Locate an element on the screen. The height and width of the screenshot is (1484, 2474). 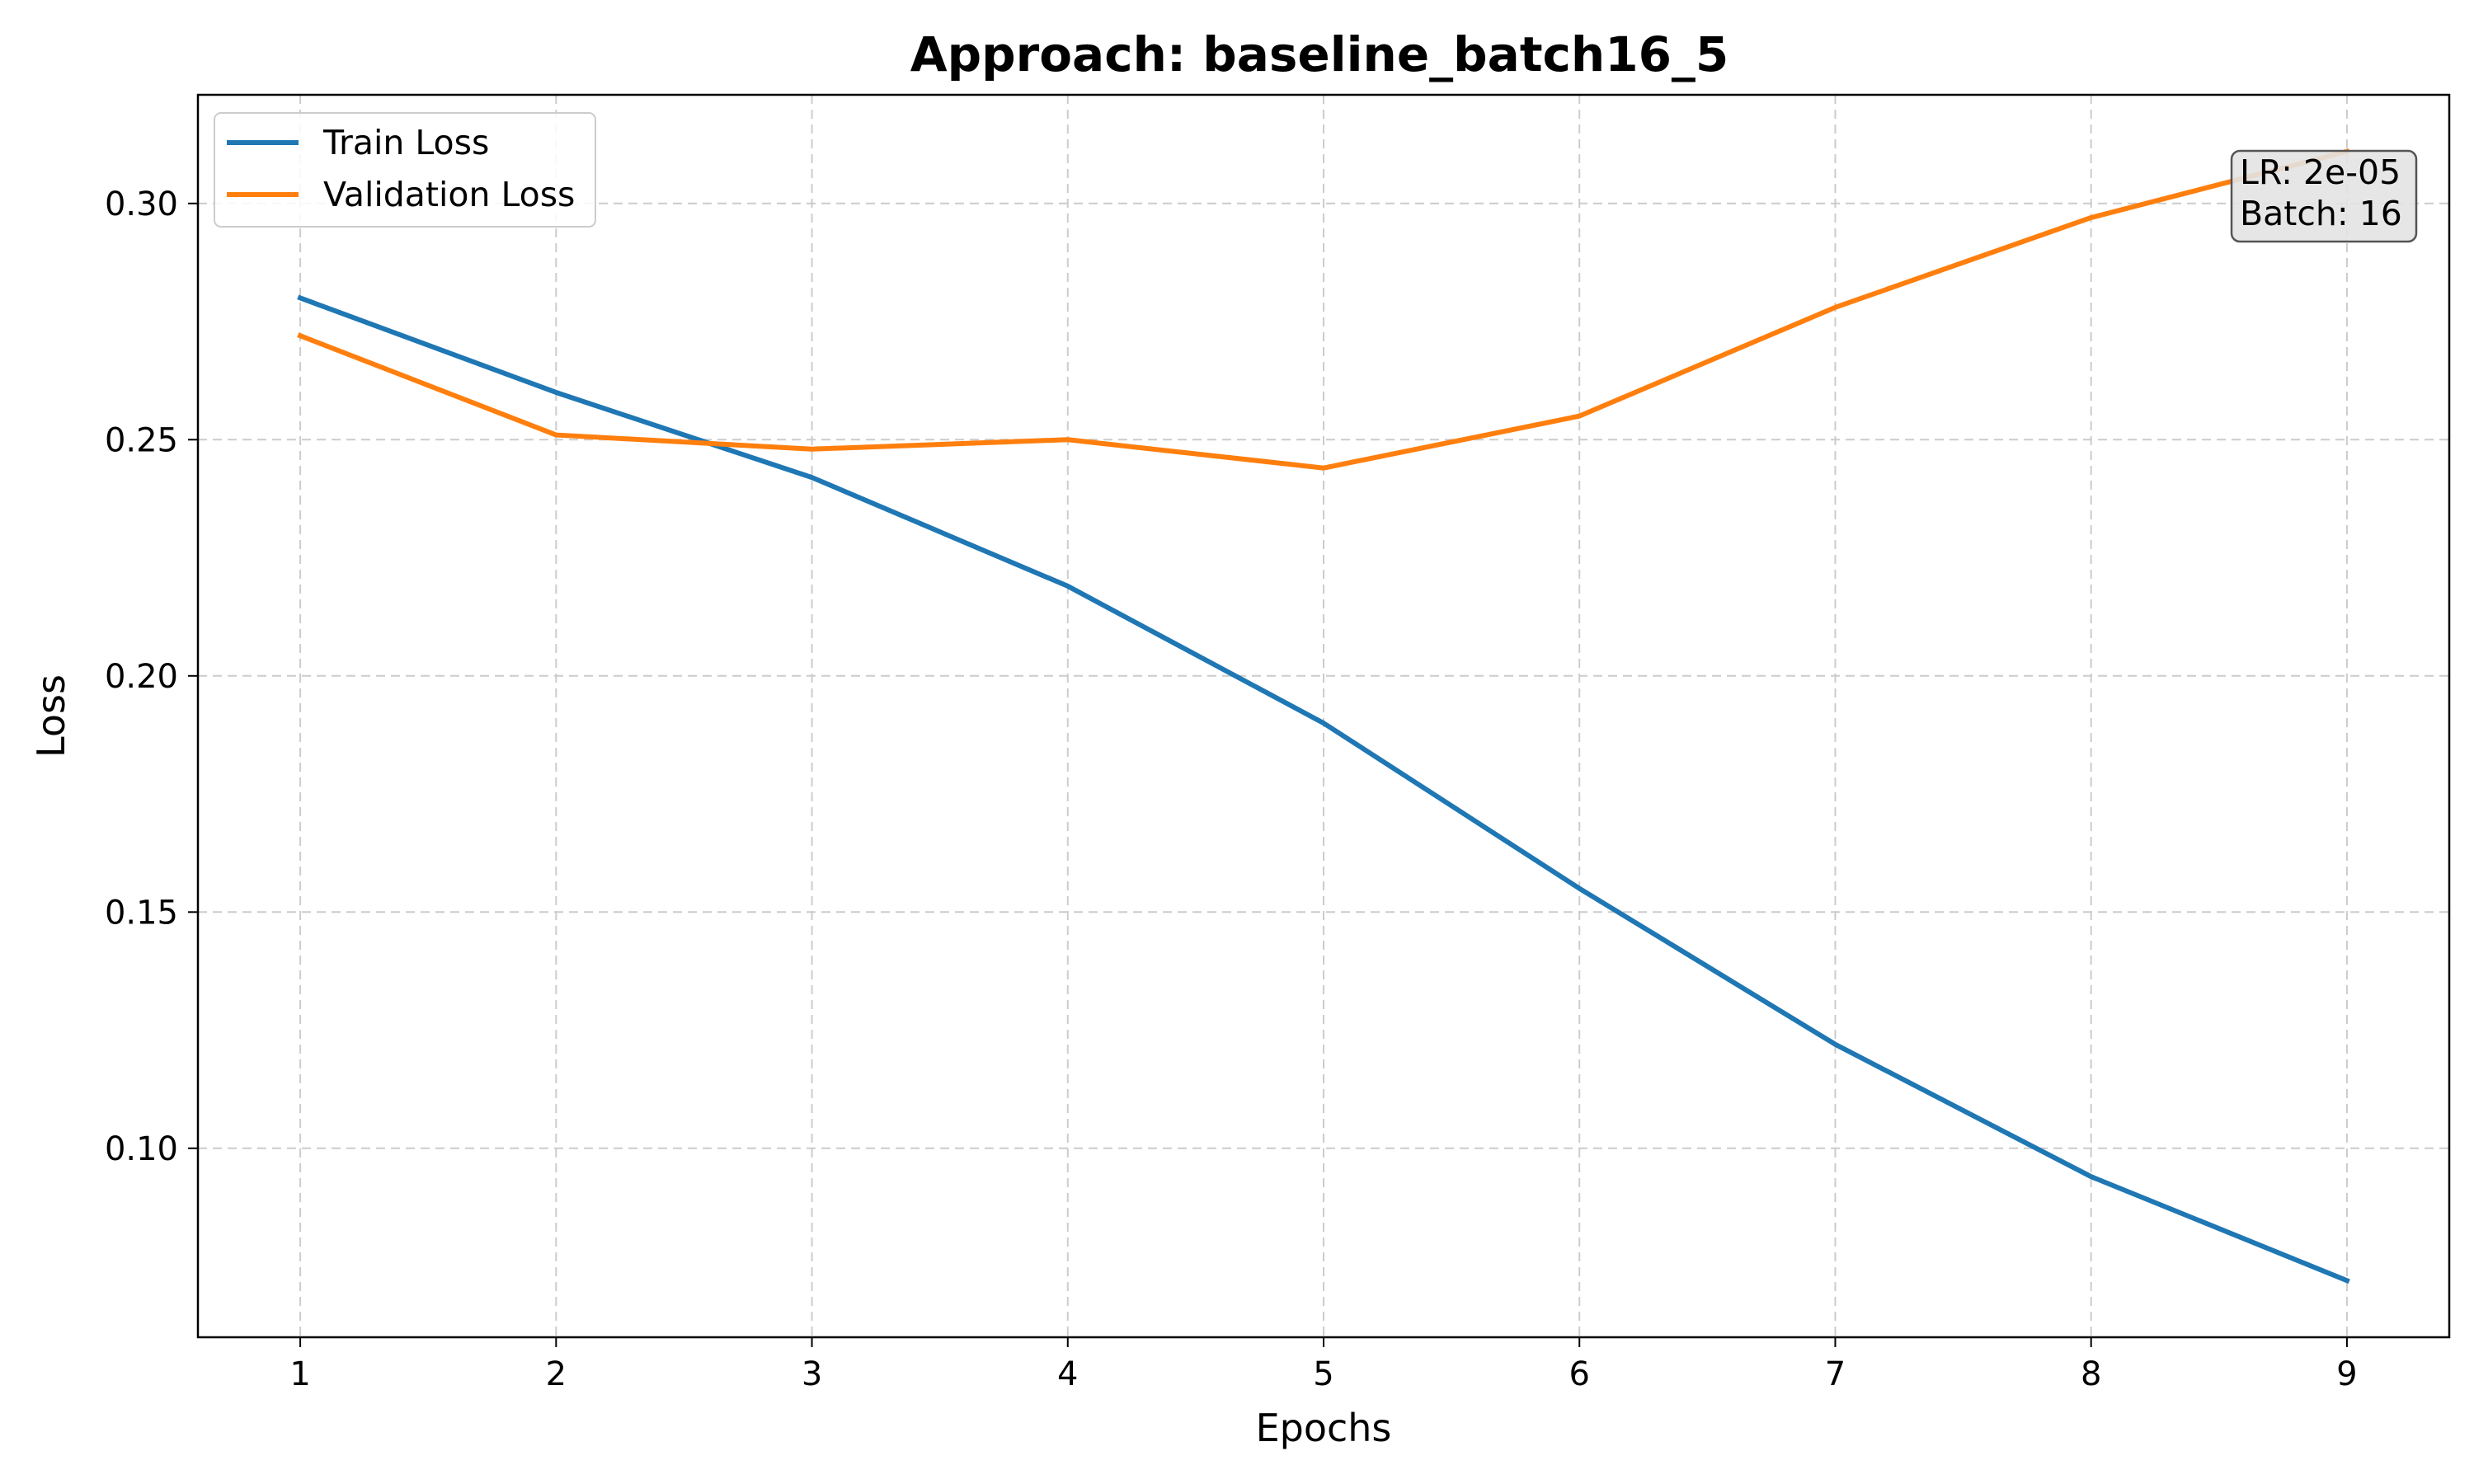
x-axis-label: Epochs is located at coordinates (1324, 1428).